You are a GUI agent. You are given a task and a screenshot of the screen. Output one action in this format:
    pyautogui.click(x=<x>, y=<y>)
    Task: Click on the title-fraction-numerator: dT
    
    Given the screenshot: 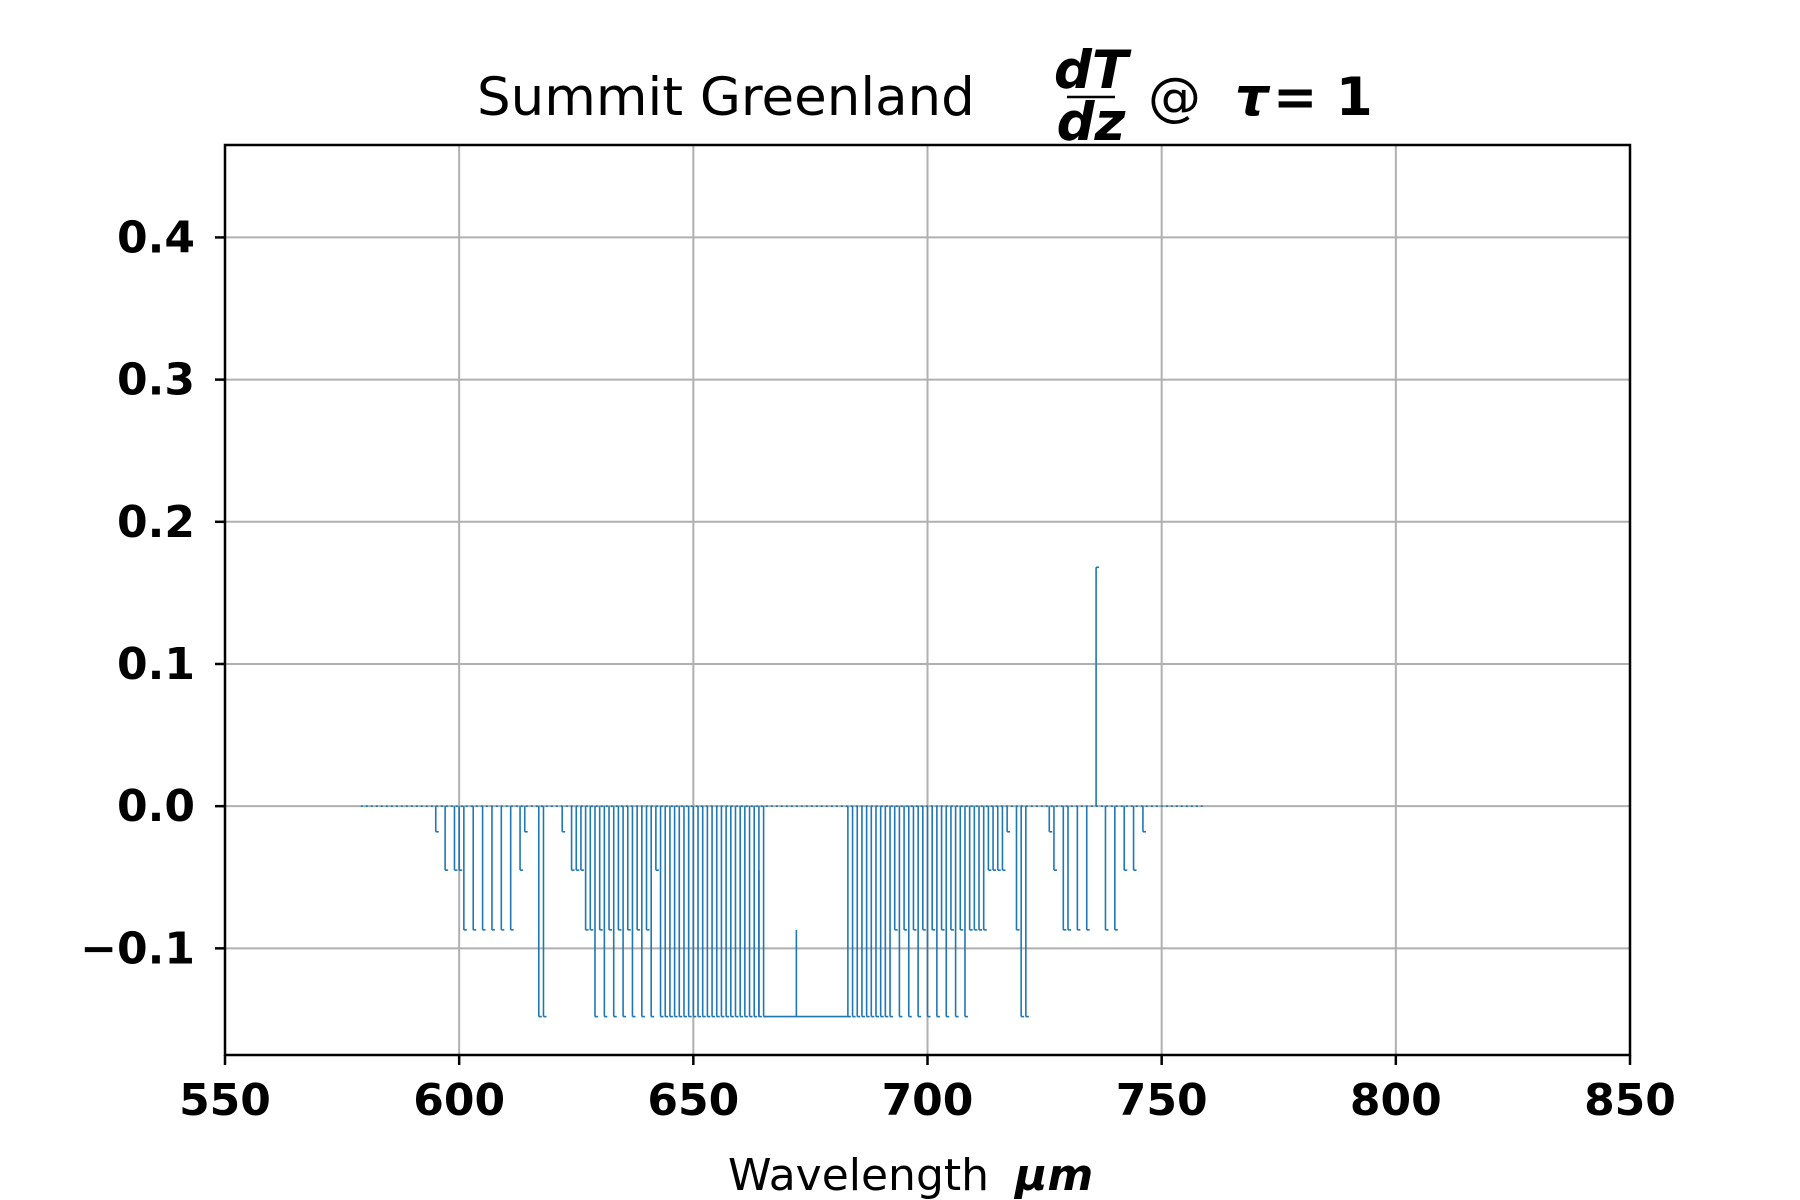 What is the action you would take?
    pyautogui.click(x=1093, y=70)
    